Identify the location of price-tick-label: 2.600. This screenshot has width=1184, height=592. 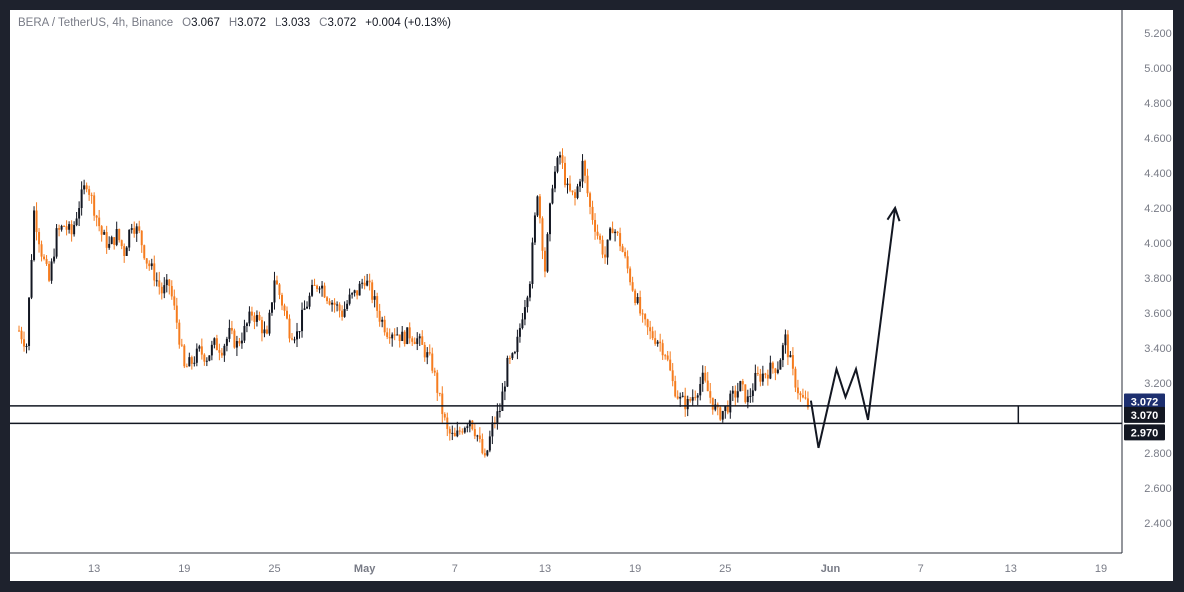
(1158, 489).